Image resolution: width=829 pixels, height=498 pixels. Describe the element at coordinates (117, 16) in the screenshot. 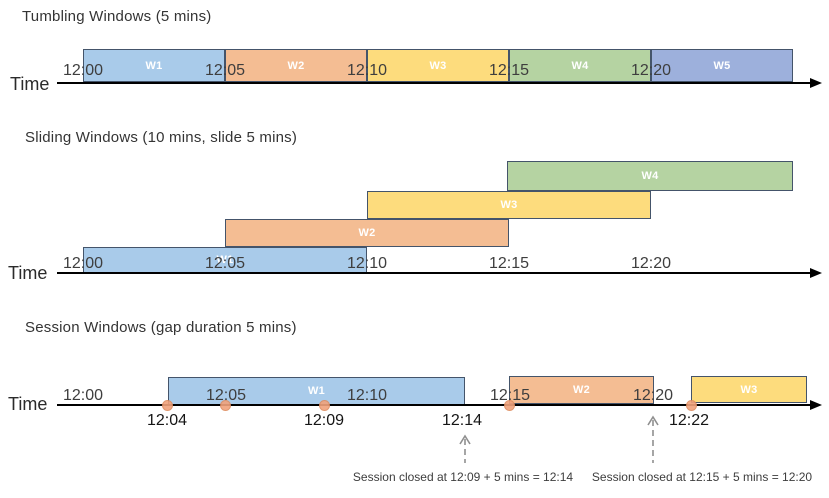

I see `tumbling-title: Tumbling Windows (5 mins)` at that location.